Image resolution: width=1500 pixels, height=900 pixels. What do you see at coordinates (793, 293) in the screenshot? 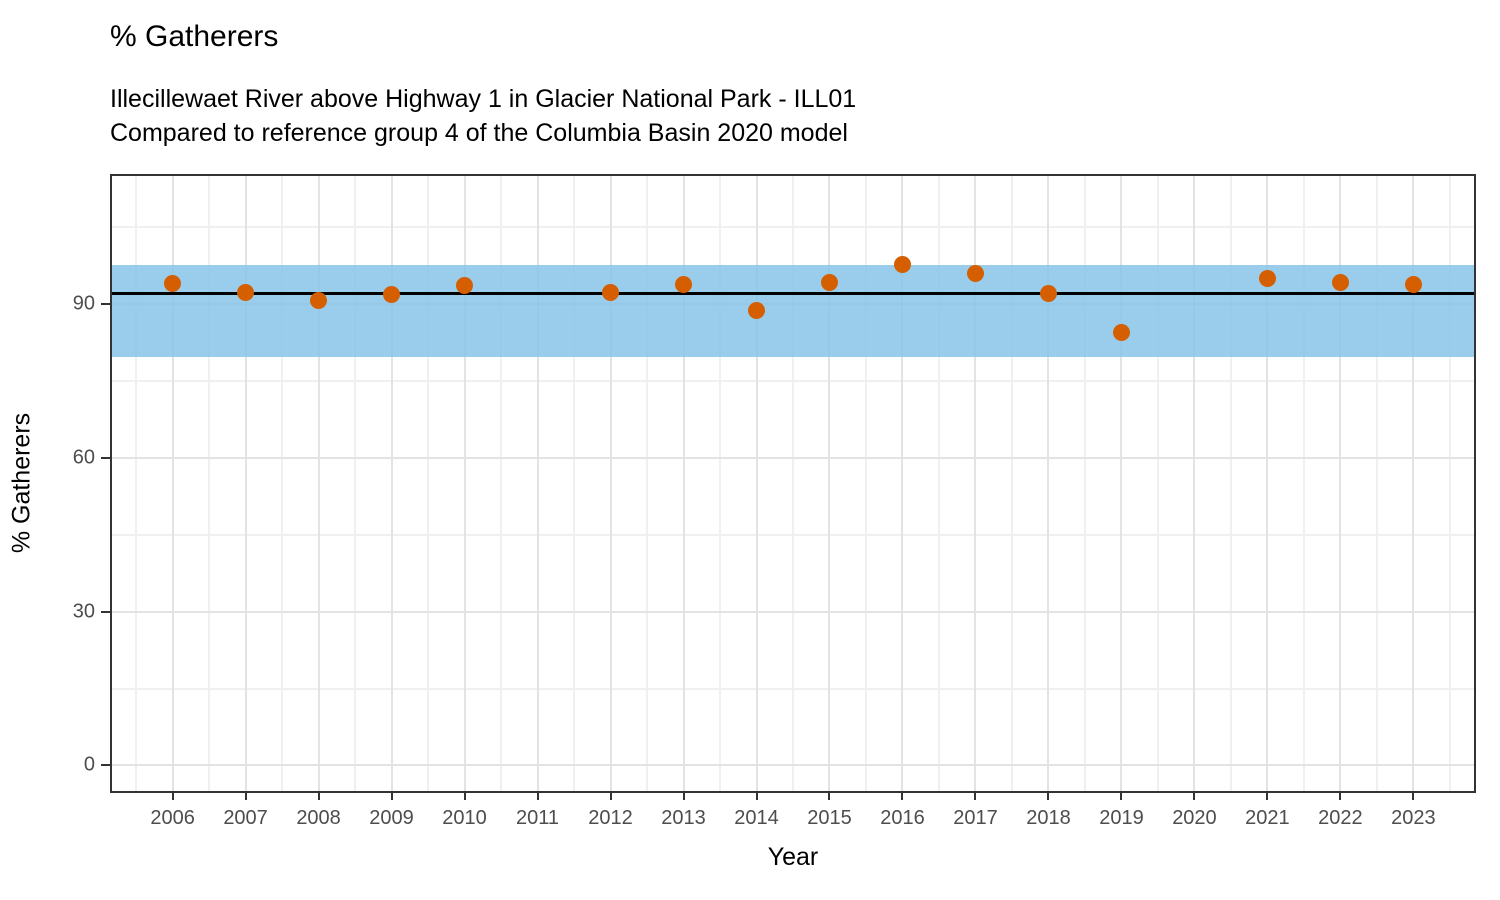
I see `reference-line` at bounding box center [793, 293].